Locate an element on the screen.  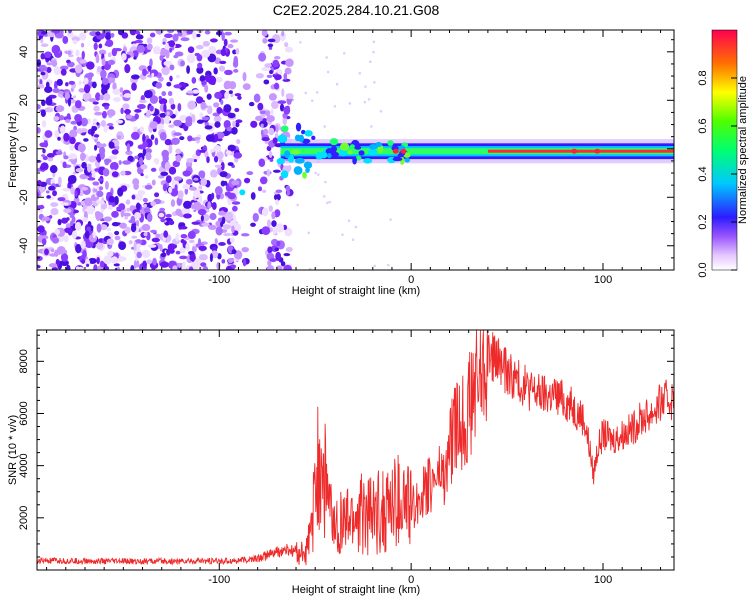
isolated-signal-dot is located at coordinates (242, 192).